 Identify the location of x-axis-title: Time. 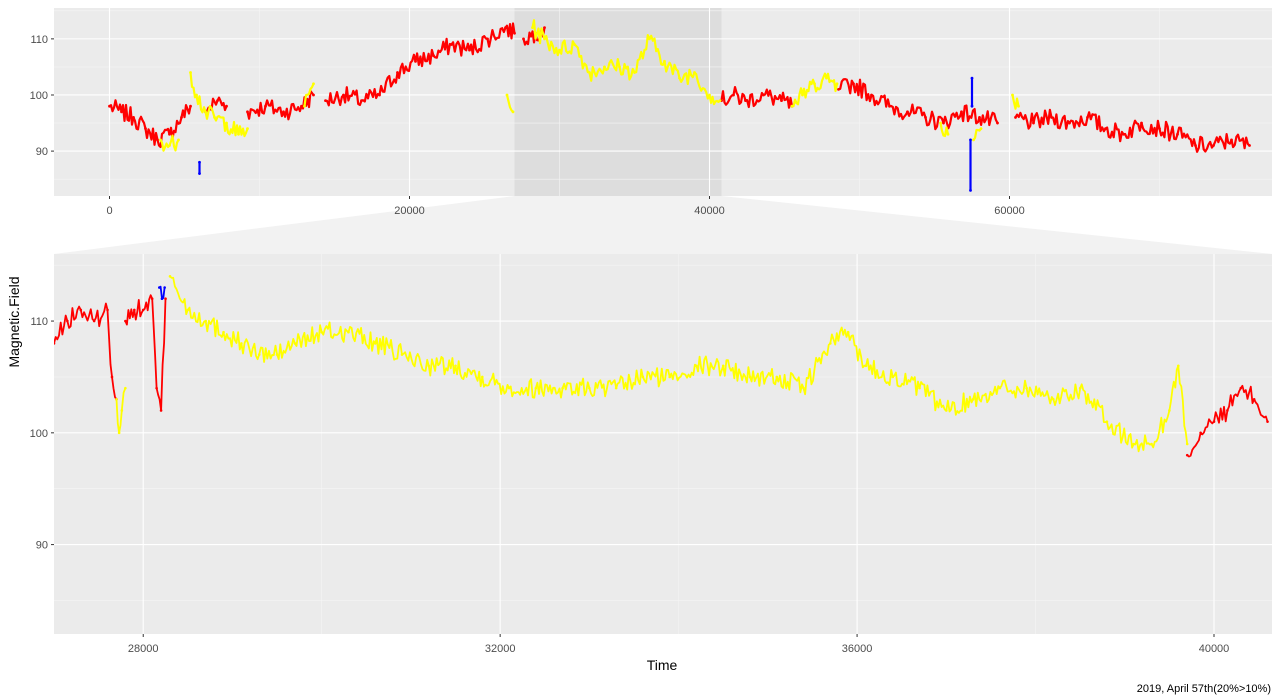
(662, 665).